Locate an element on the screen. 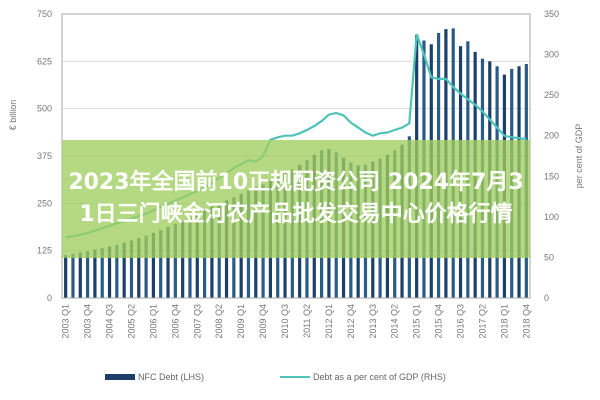  left-tick-label: 0 is located at coordinates (49, 298).